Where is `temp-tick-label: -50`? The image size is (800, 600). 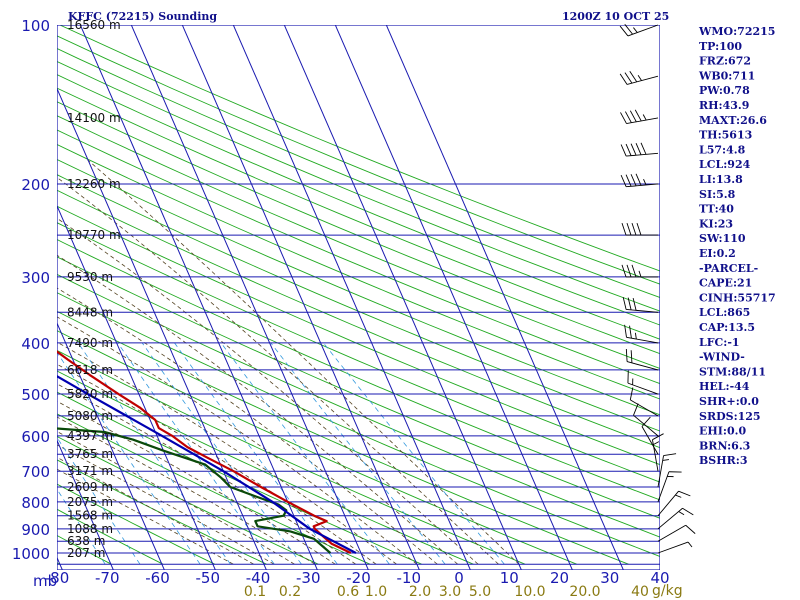
temp-tick-label: -50 is located at coordinates (208, 578).